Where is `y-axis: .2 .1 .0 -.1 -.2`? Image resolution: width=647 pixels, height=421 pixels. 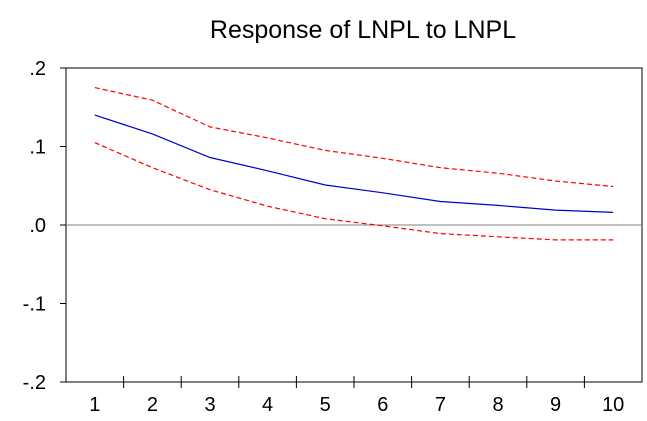
y-axis: .2 .1 .0 -.1 -.2 is located at coordinates (44, 226).